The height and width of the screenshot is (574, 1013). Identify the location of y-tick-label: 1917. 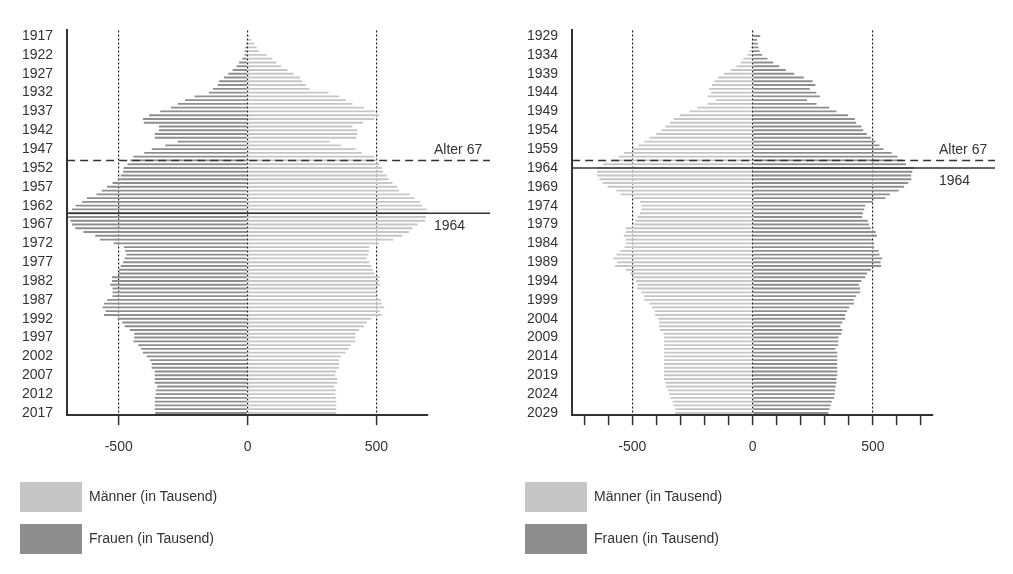
(37, 34).